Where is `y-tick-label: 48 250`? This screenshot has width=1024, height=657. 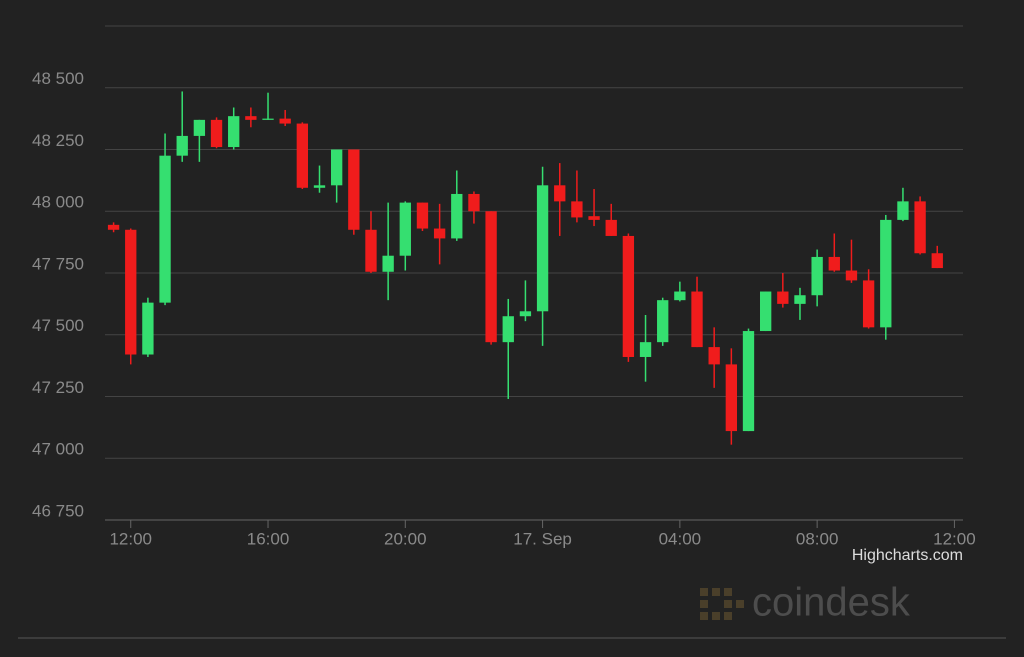 y-tick-label: 48 250 is located at coordinates (58, 140).